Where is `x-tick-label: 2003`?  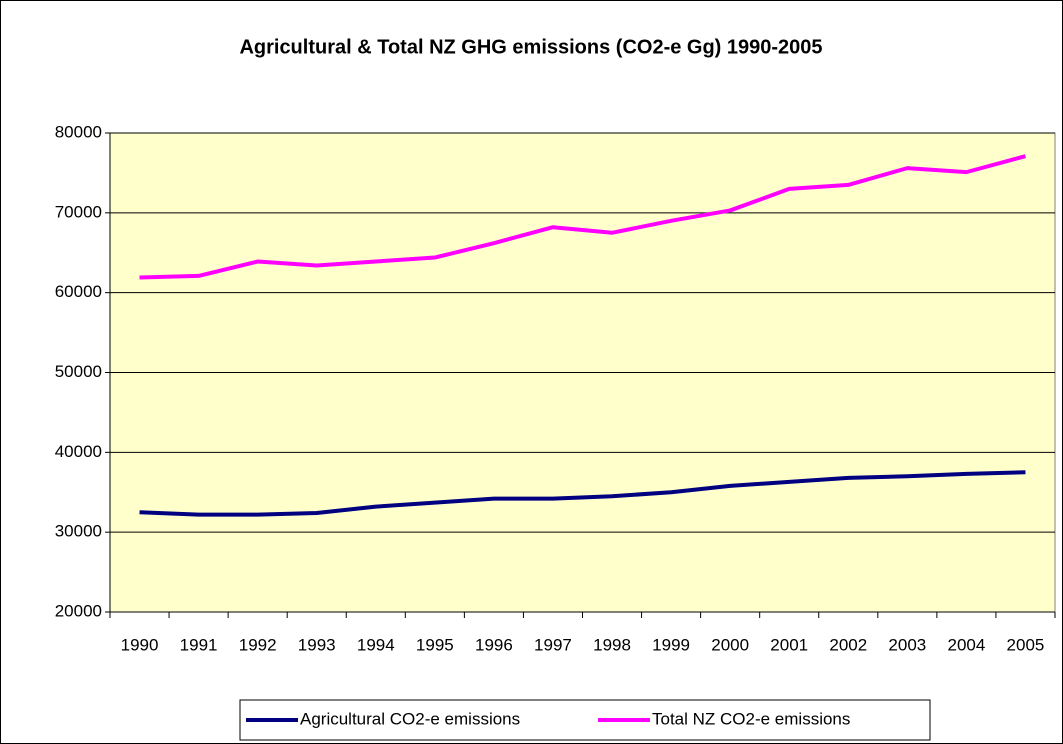 x-tick-label: 2003 is located at coordinates (907, 644).